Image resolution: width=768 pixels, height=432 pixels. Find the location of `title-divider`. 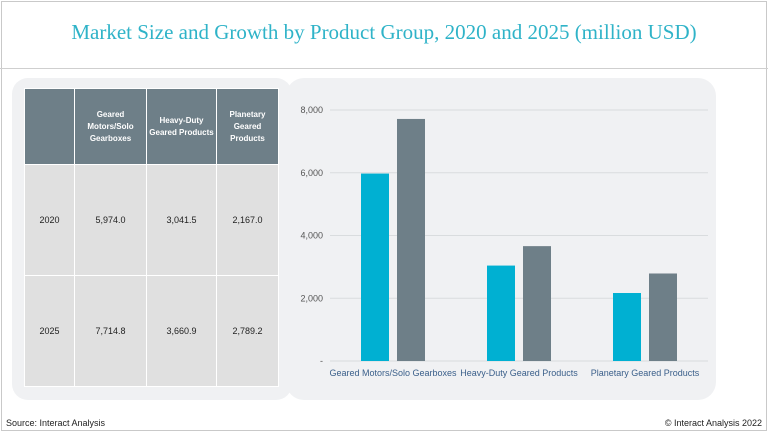

title-divider is located at coordinates (384, 68).